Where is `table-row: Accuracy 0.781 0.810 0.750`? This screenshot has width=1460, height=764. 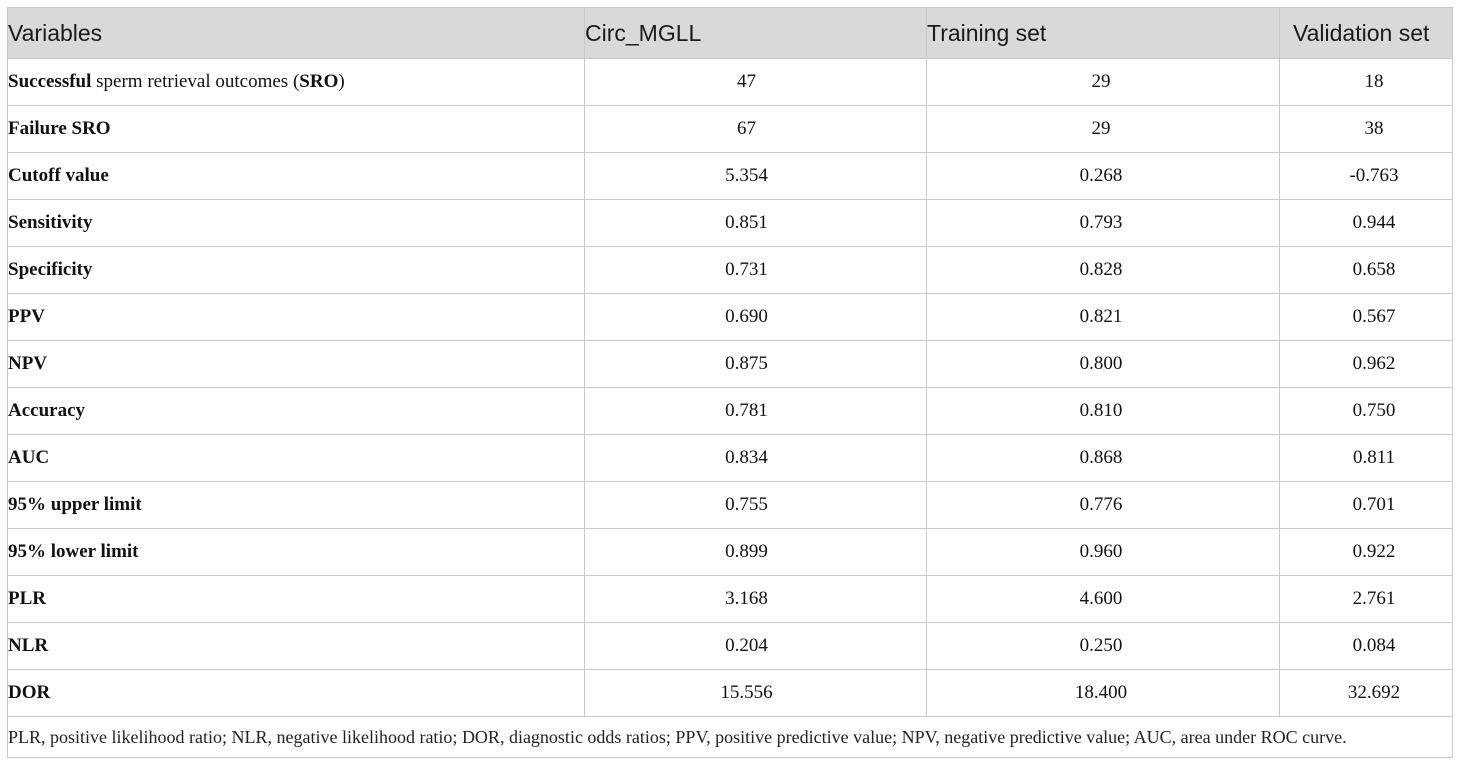 table-row: Accuracy 0.781 0.810 0.750 is located at coordinates (730, 411).